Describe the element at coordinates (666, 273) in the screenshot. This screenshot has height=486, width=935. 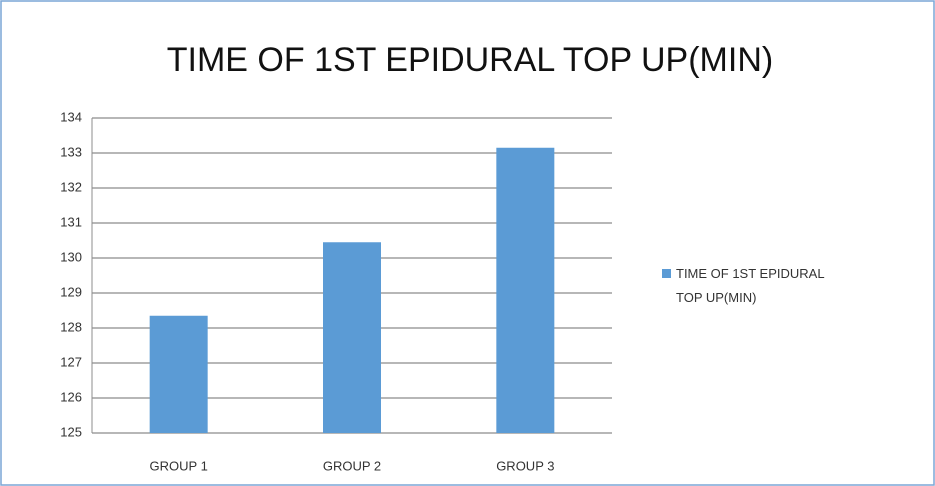
I see `legend-swatch` at that location.